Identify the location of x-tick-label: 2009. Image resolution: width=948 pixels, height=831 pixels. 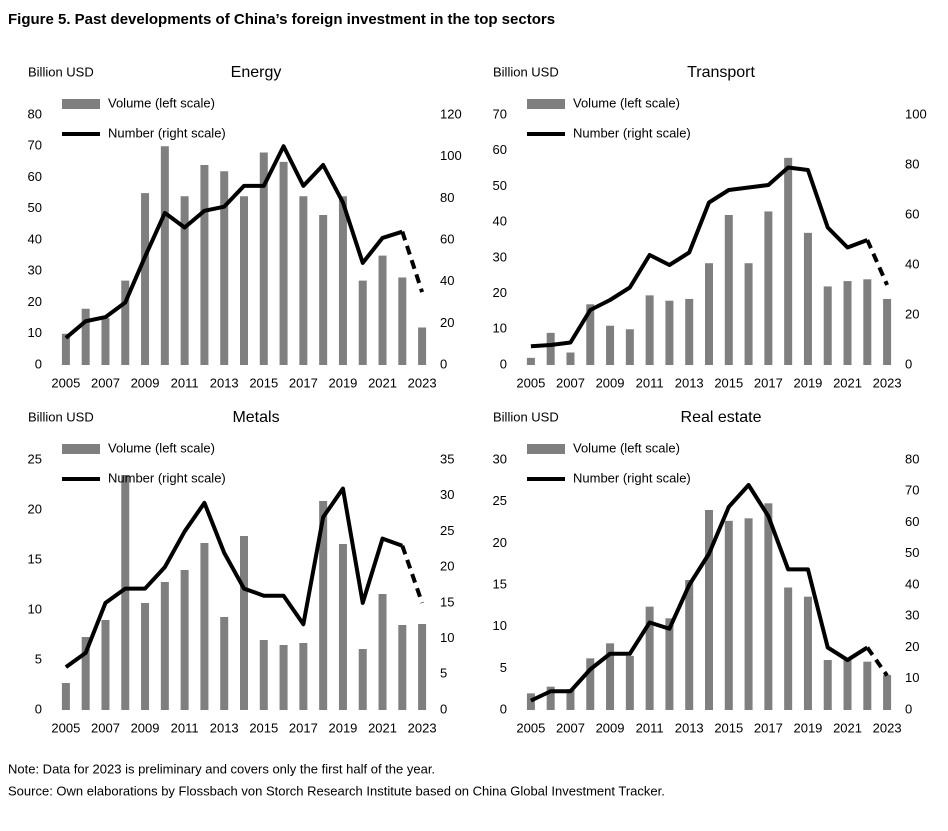
(610, 727).